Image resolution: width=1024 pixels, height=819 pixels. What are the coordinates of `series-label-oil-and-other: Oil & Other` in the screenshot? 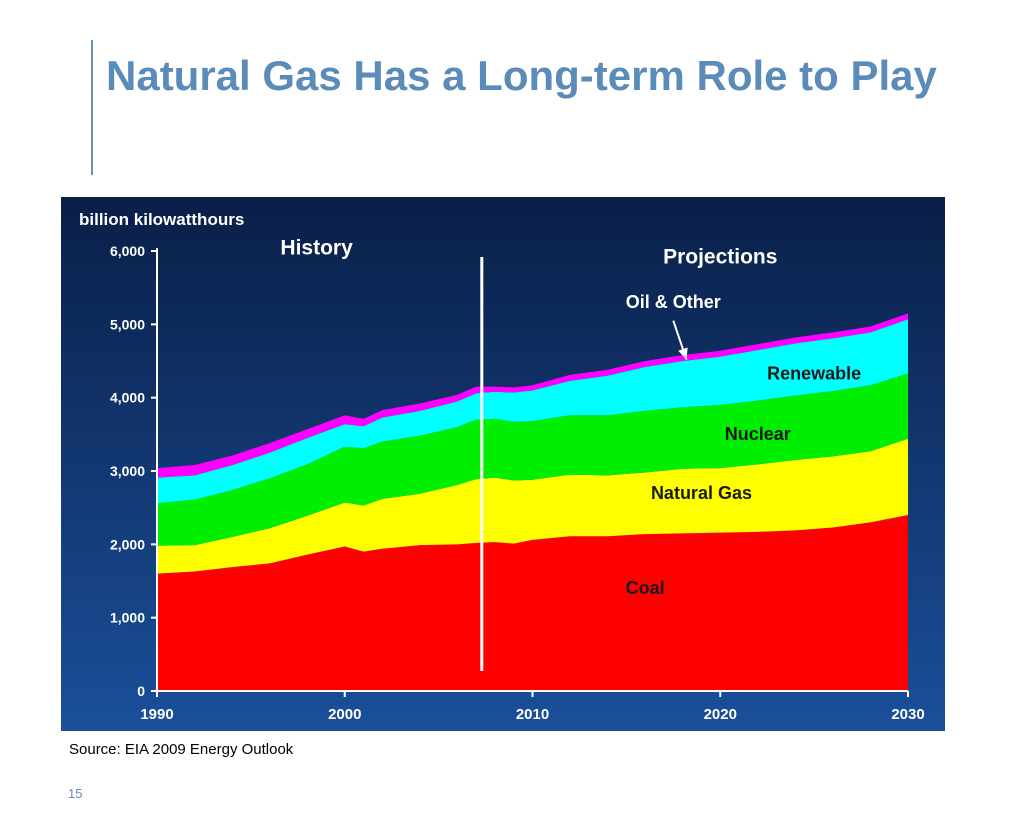 It's located at (673, 302).